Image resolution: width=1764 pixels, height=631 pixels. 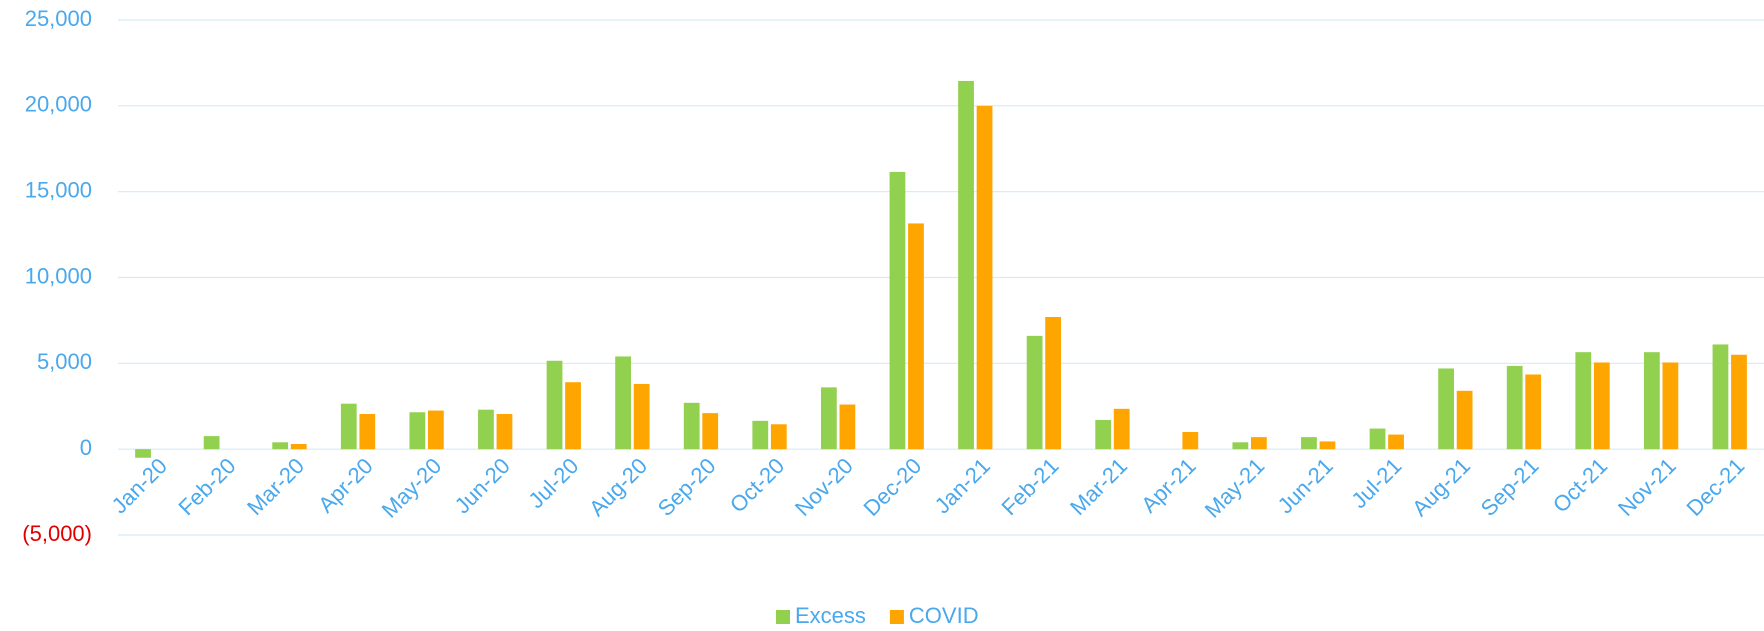 What do you see at coordinates (345, 485) in the screenshot?
I see `x-tick-label: Apr-20` at bounding box center [345, 485].